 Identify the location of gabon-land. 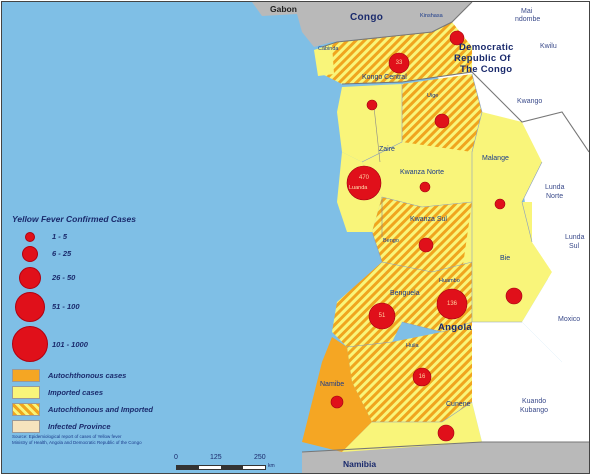
(277, 9).